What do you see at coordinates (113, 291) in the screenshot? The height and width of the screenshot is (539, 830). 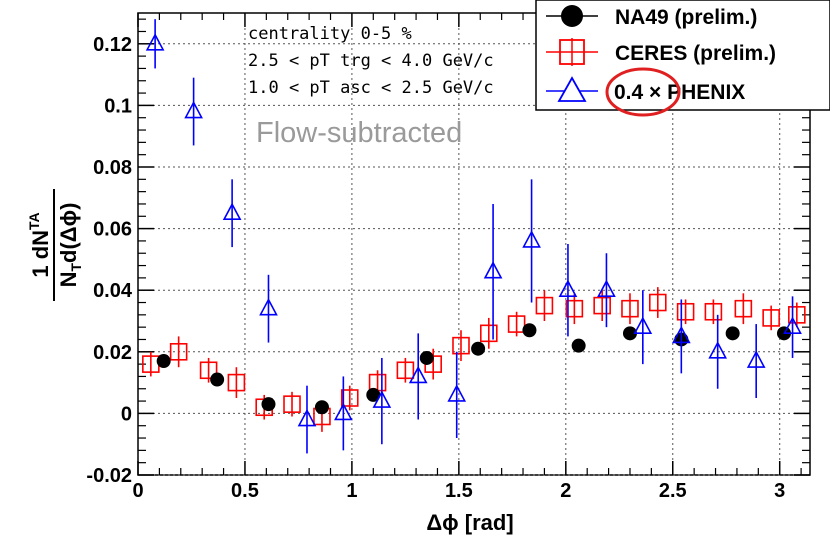 I see `y-tick-label: 0.04` at bounding box center [113, 291].